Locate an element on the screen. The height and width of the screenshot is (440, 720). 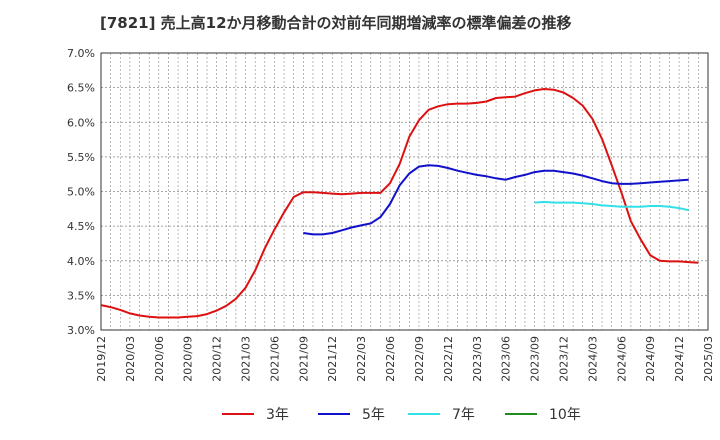
x-tick-label: 2023/06 is located at coordinates (506, 359).